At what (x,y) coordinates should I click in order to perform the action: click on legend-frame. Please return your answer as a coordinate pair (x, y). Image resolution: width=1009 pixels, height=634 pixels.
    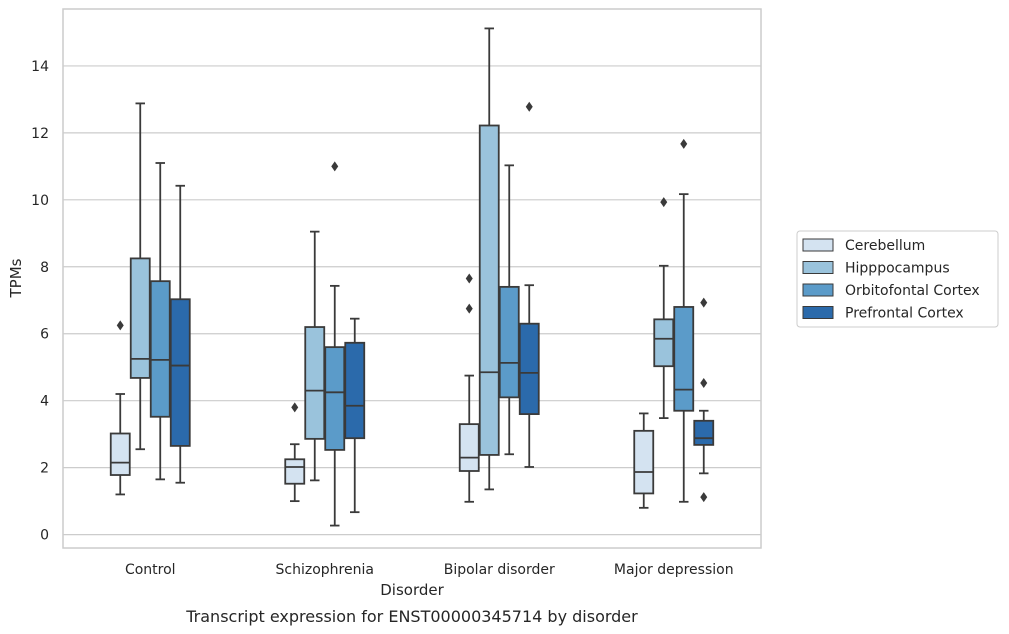
    Looking at the image, I should click on (897, 279).